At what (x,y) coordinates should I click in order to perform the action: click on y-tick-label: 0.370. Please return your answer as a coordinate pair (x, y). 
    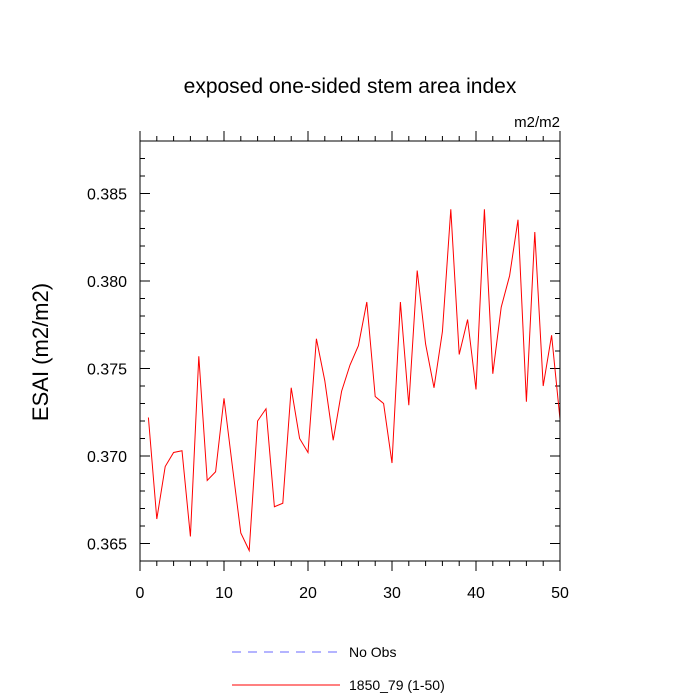
    Looking at the image, I should click on (107, 457).